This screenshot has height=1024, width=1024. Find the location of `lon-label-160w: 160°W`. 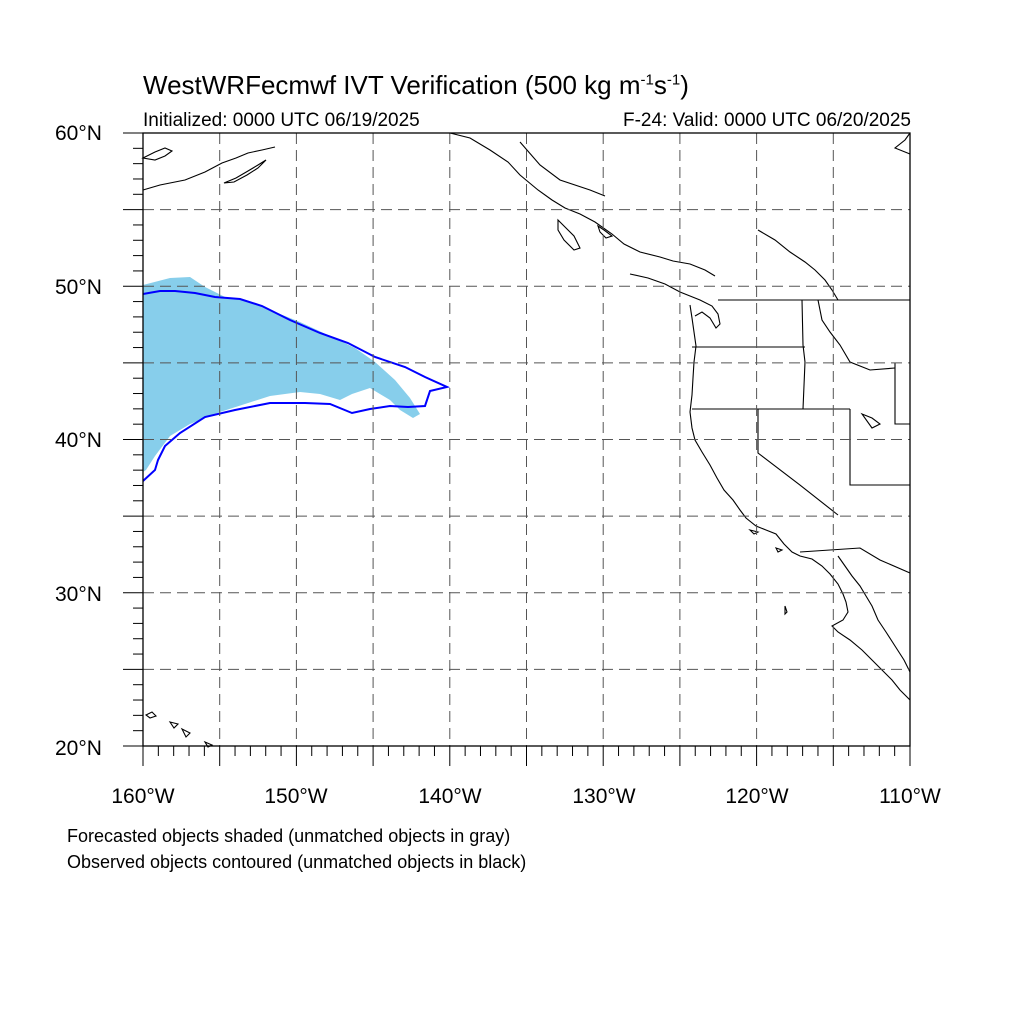

lon-label-160w: 160°W is located at coordinates (143, 796).